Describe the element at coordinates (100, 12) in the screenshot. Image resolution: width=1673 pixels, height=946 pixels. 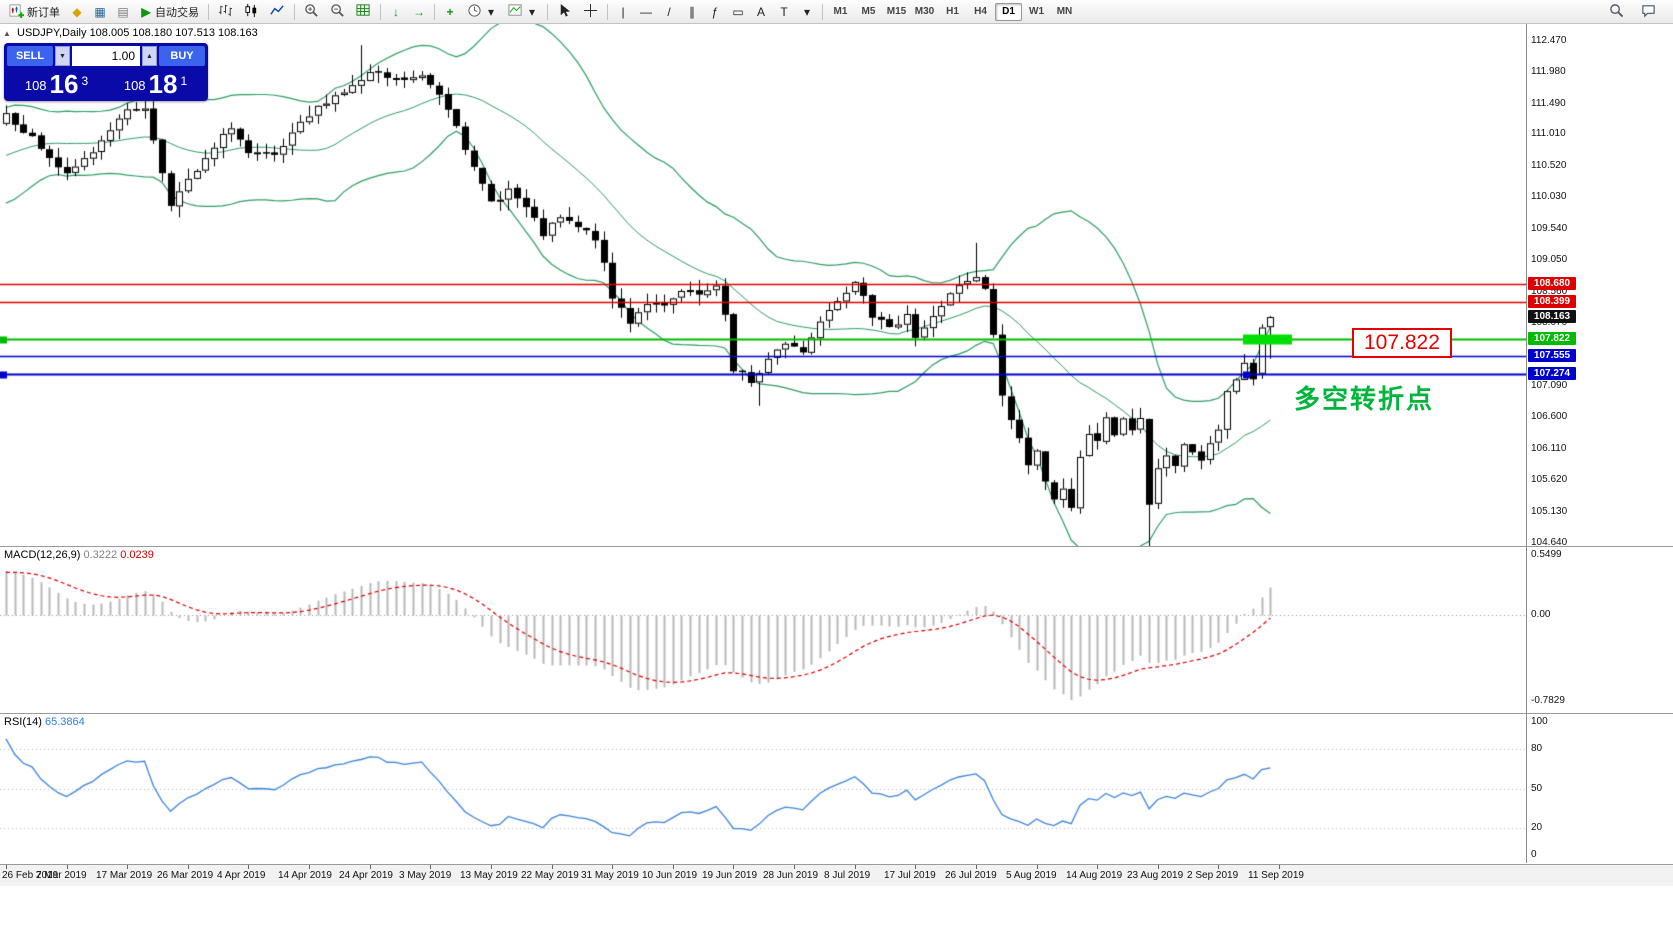
I see `market-watch-button: ▦` at that location.